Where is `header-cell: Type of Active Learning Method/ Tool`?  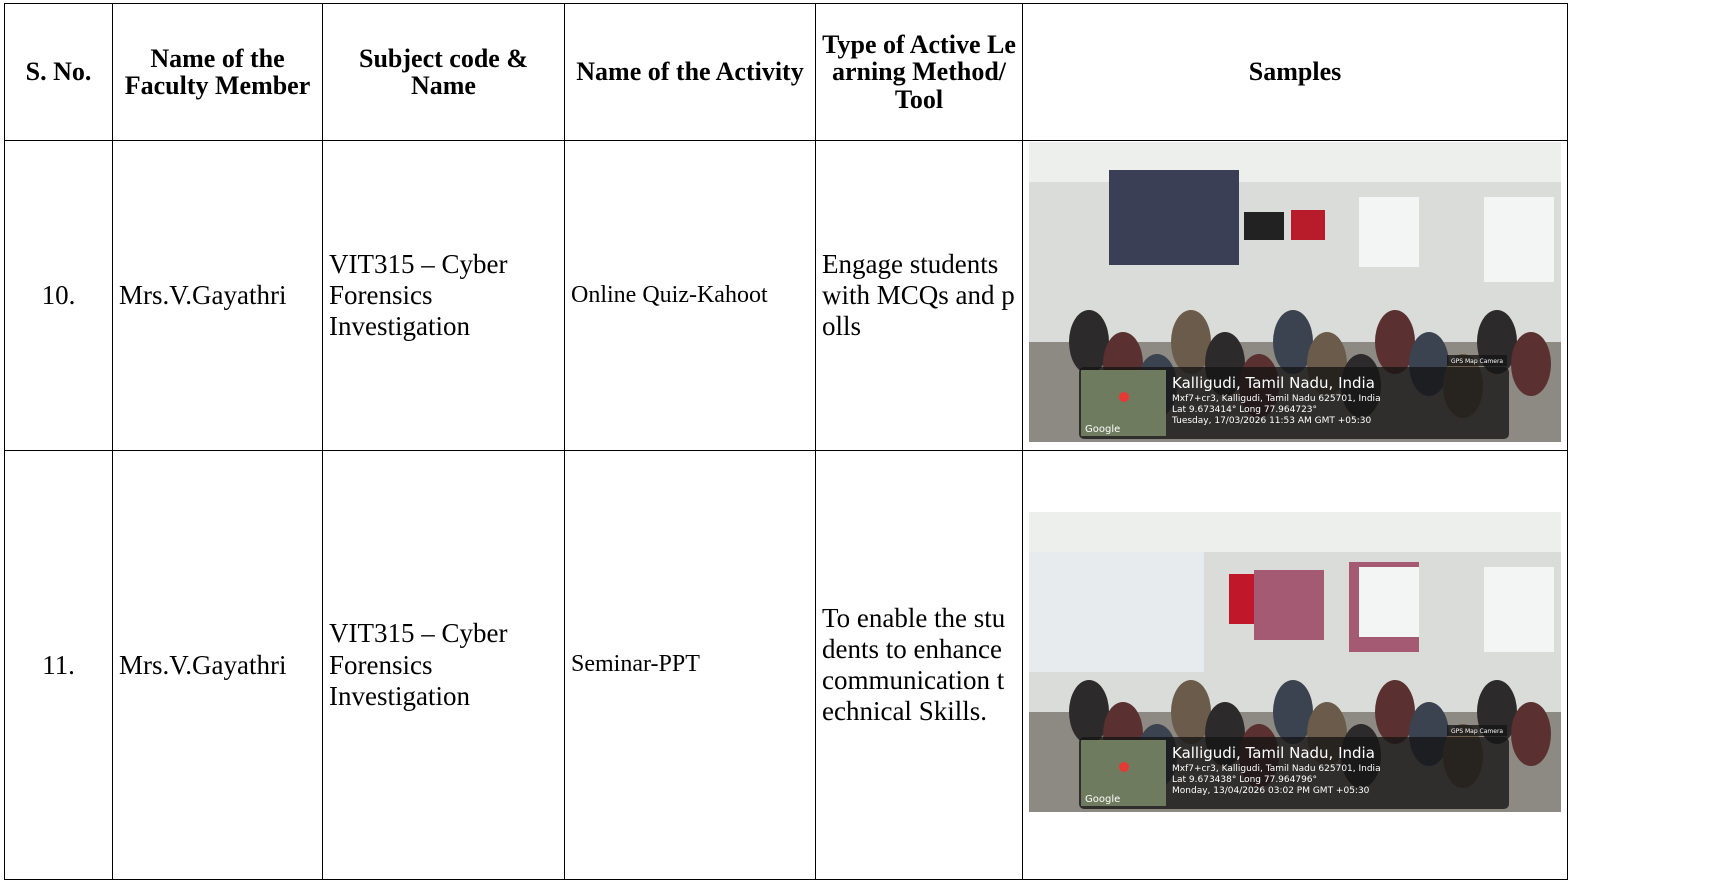 header-cell: Type of Active Learning Method/ Tool is located at coordinates (919, 72).